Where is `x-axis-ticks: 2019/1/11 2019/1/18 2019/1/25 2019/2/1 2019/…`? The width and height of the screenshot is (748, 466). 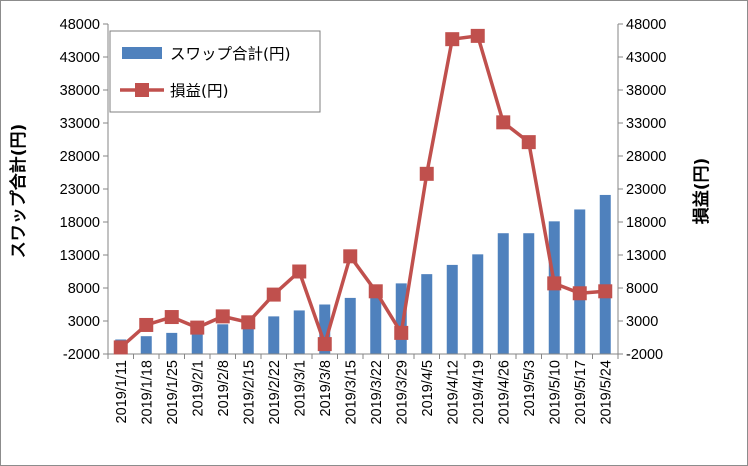
x-axis-ticks: 2019/1/11 2019/1/18 2019/1/25 2019/2/1 2019/… is located at coordinates (364, 392).